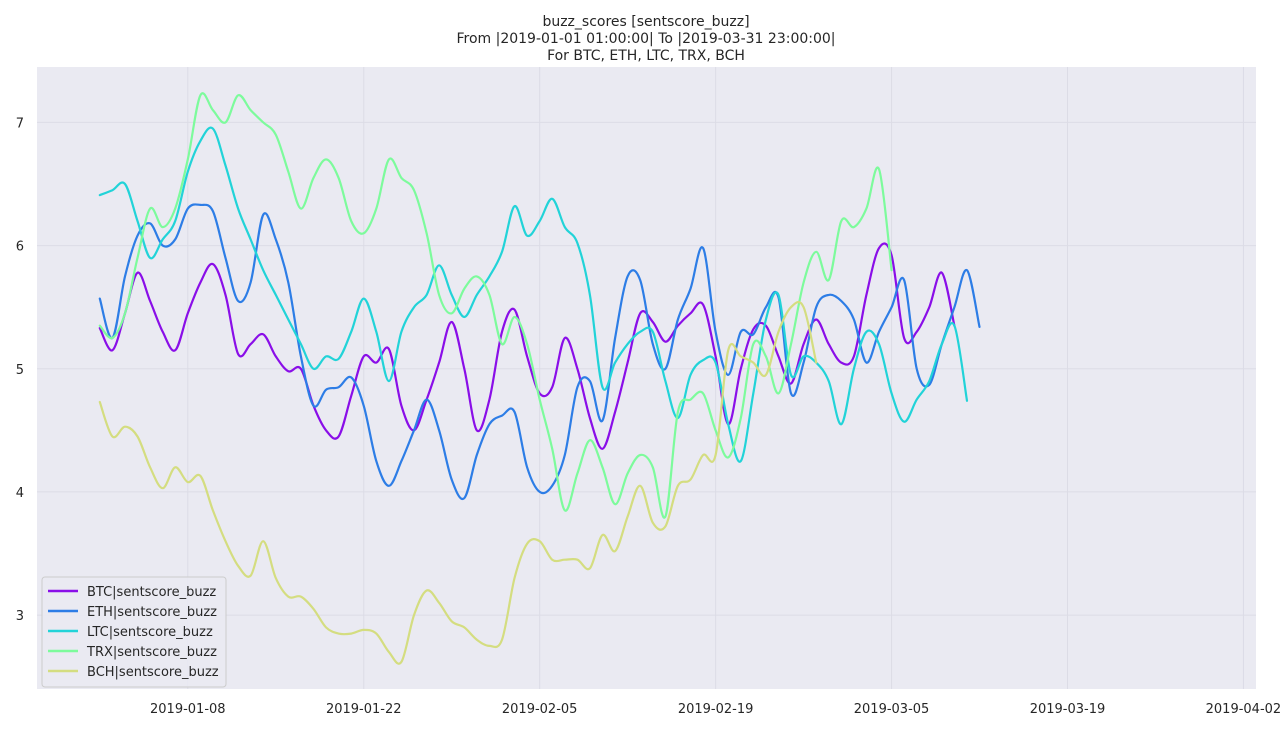 The image size is (1280, 731). Describe the element at coordinates (20, 493) in the screenshot. I see `y-tick-label: 4` at that location.